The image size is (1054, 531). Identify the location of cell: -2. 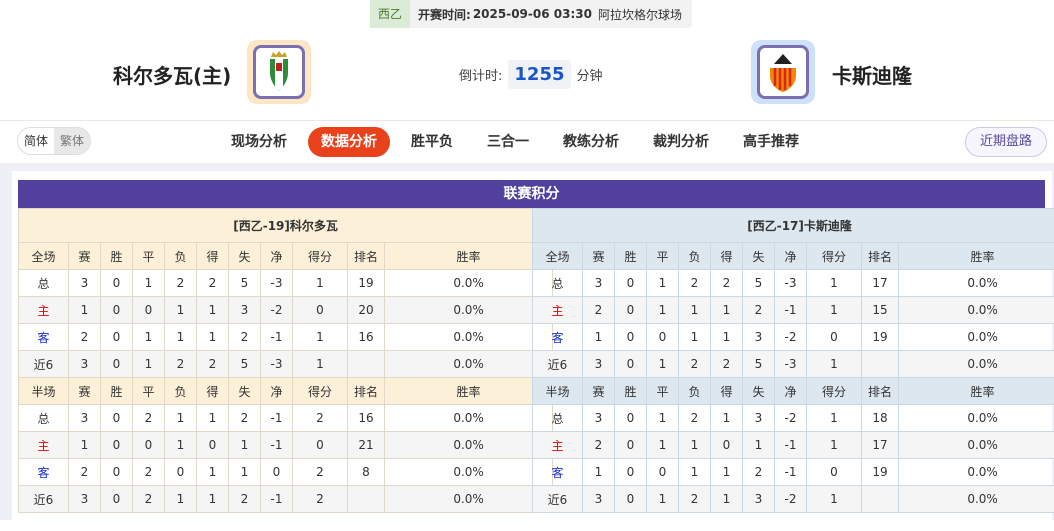
(791, 418).